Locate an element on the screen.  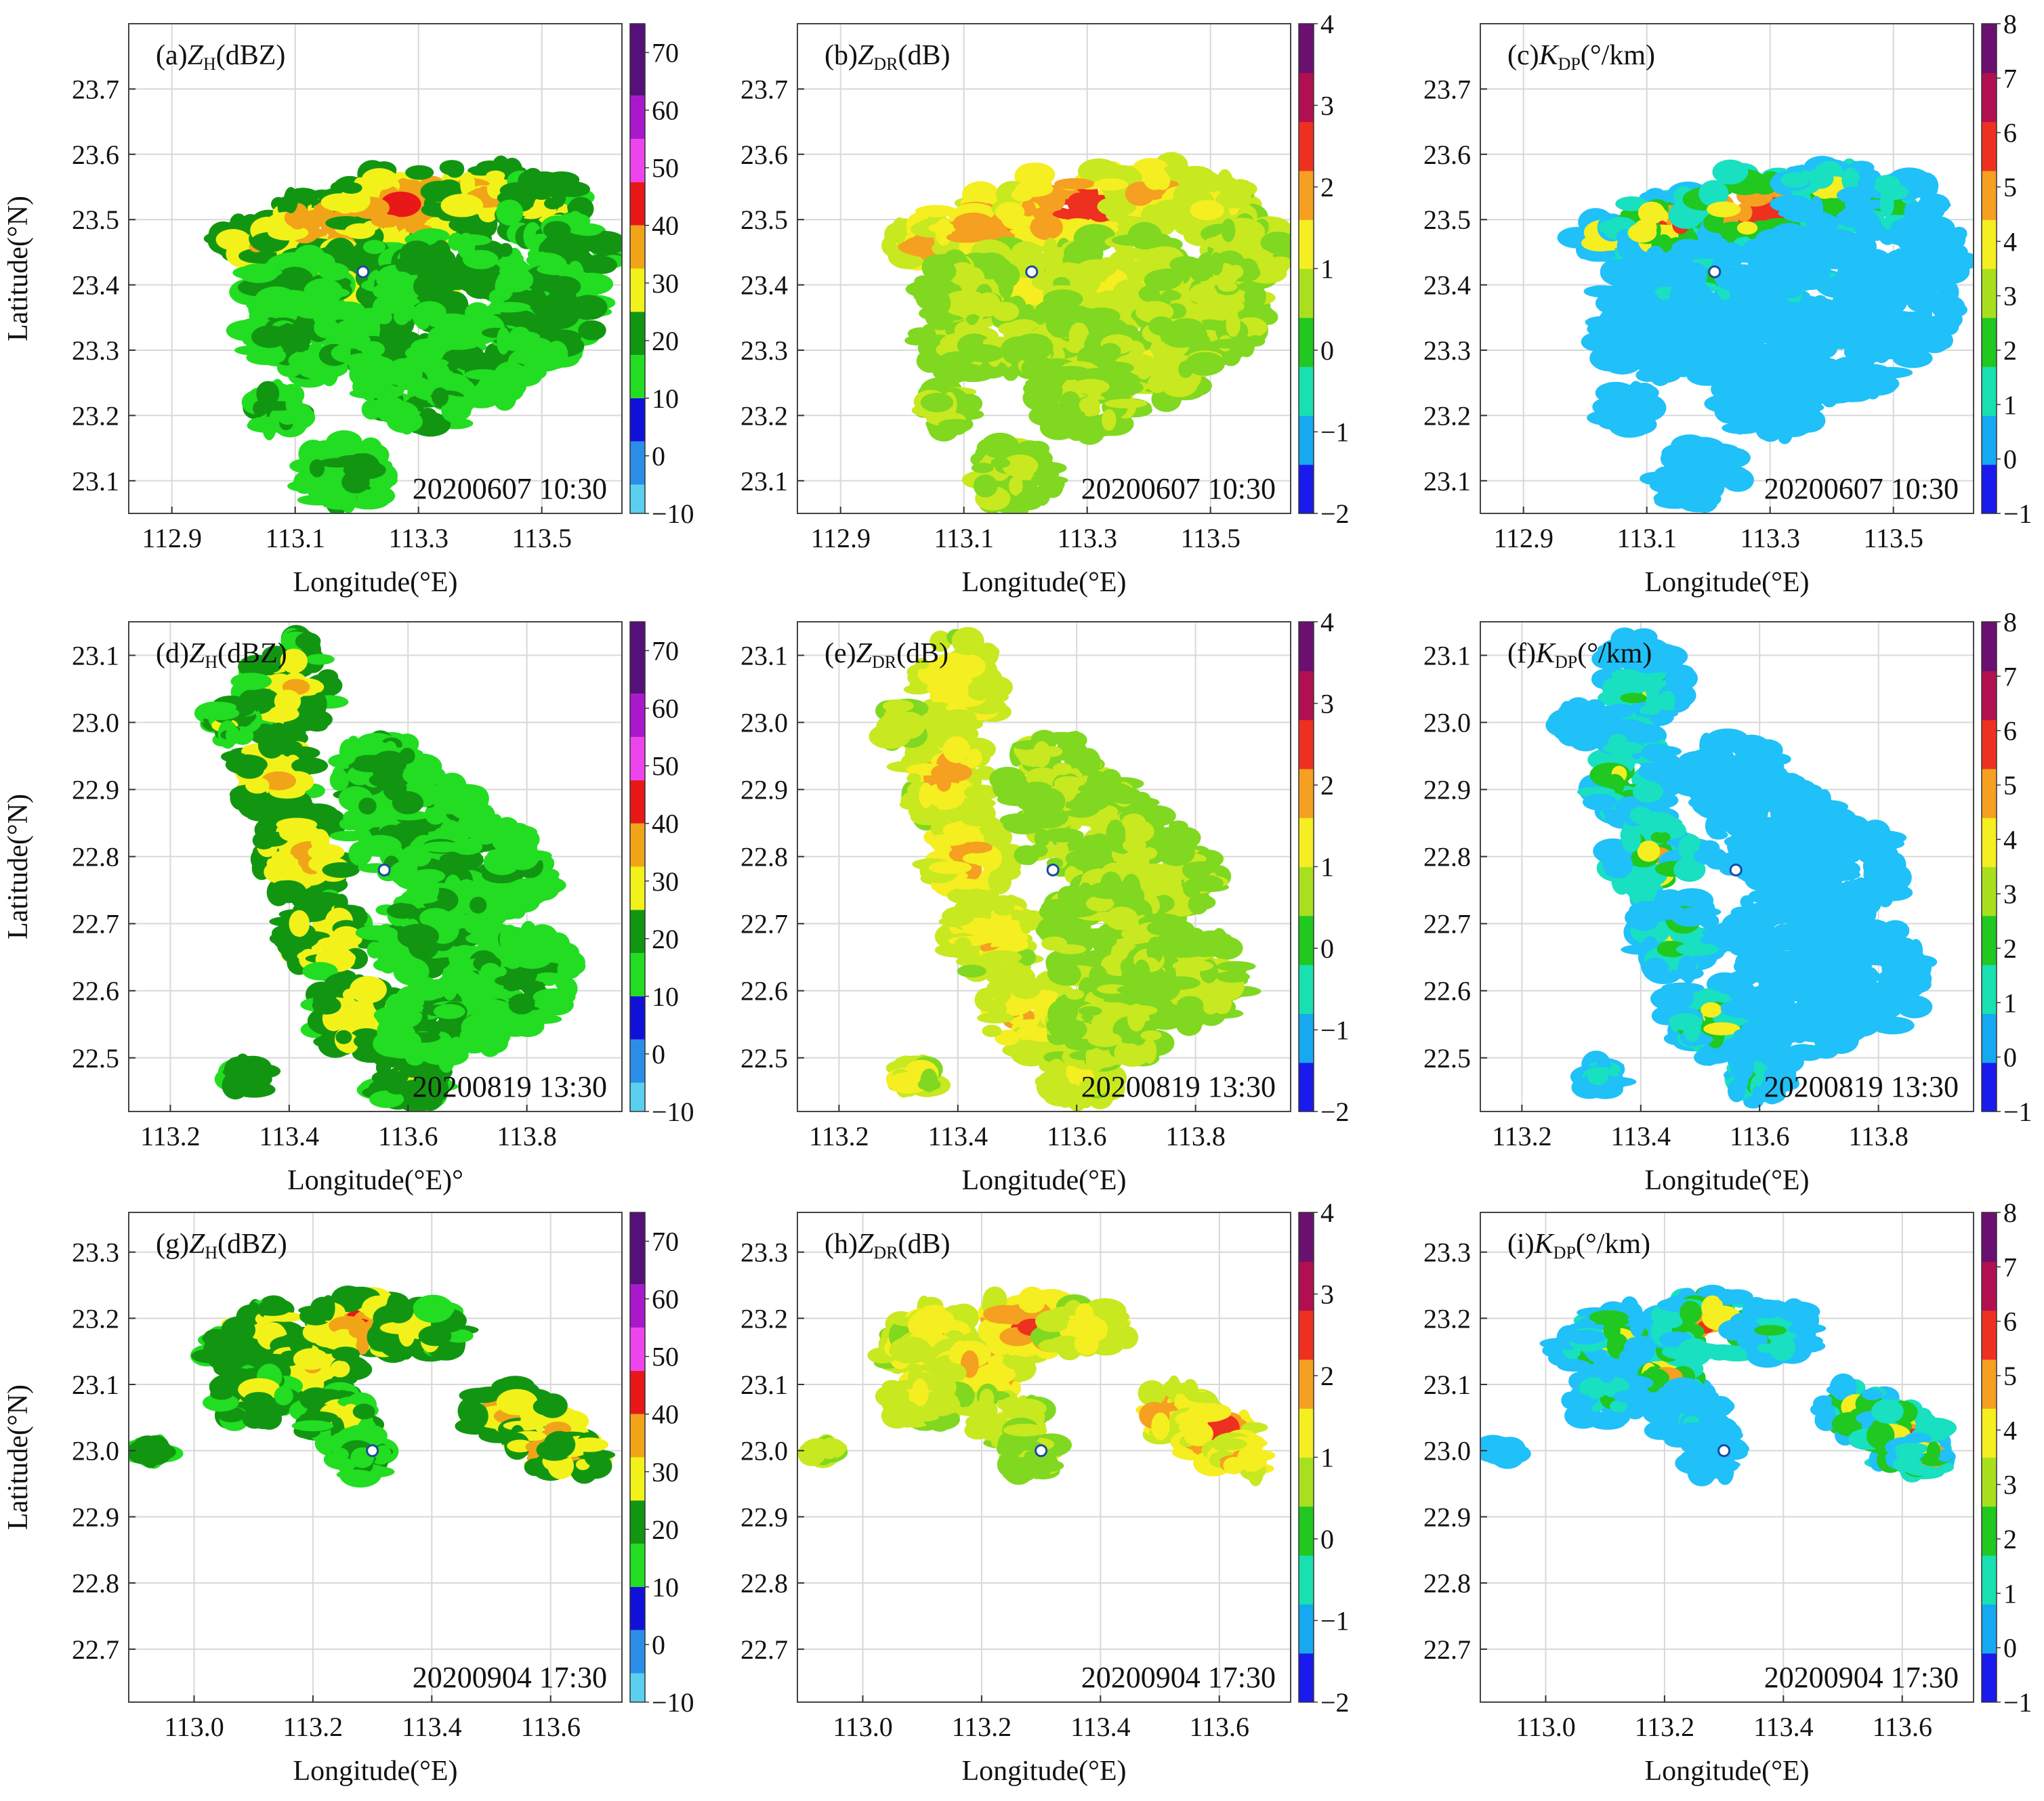
xtick-label: 113.8 is located at coordinates (527, 1136).